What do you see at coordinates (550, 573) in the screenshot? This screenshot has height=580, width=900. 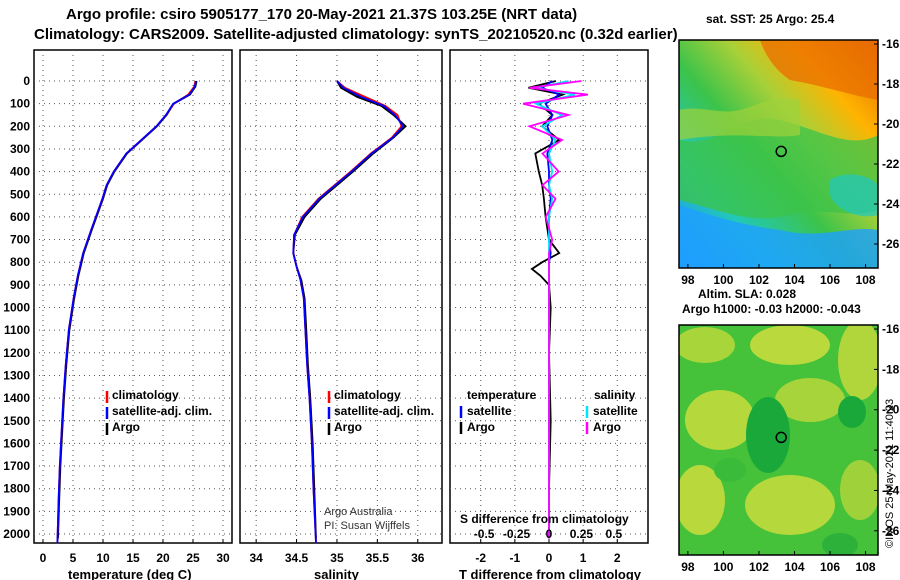 I see `t-difference-xlabel: T difference from climatology` at bounding box center [550, 573].